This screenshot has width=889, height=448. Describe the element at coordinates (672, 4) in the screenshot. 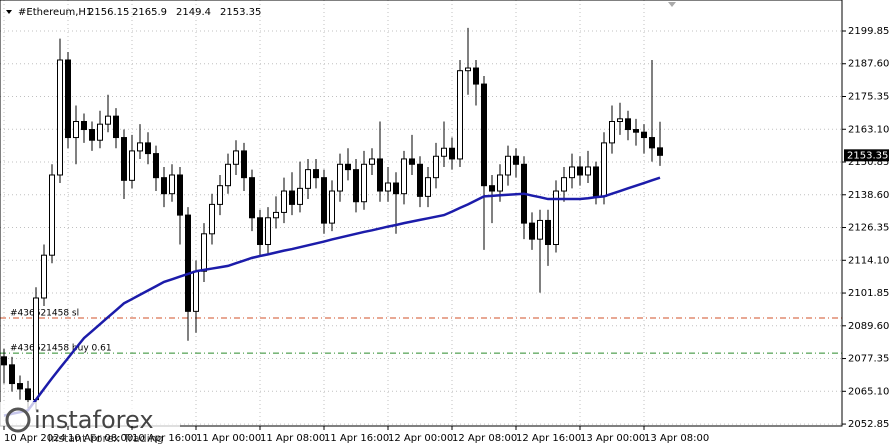

I see `shift-marker` at that location.